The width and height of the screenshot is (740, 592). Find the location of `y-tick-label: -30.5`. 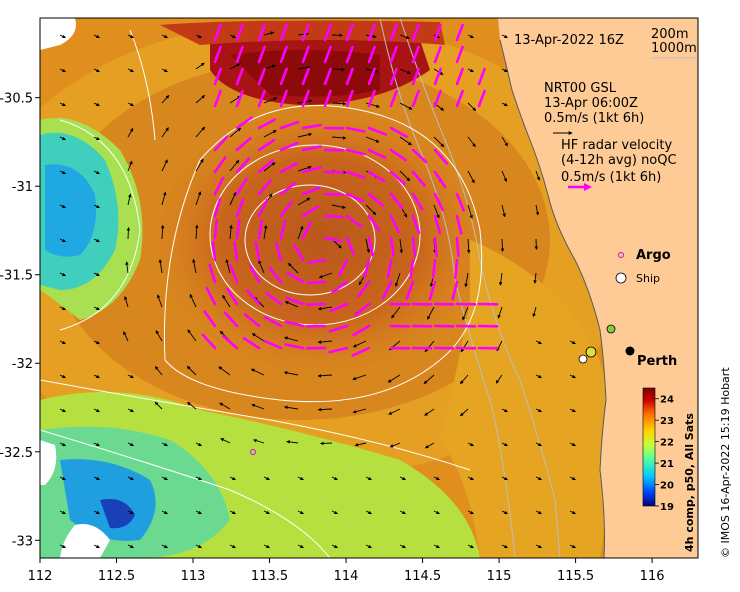

y-tick-label: -30.5 is located at coordinates (16, 99).